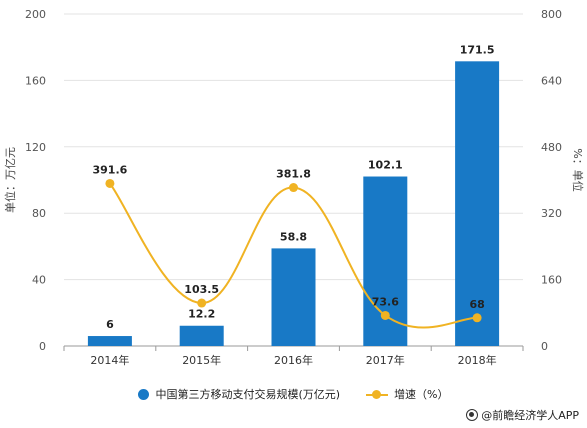  I want to click on credit-text: @前瞻经济学人APP, so click(530, 415).